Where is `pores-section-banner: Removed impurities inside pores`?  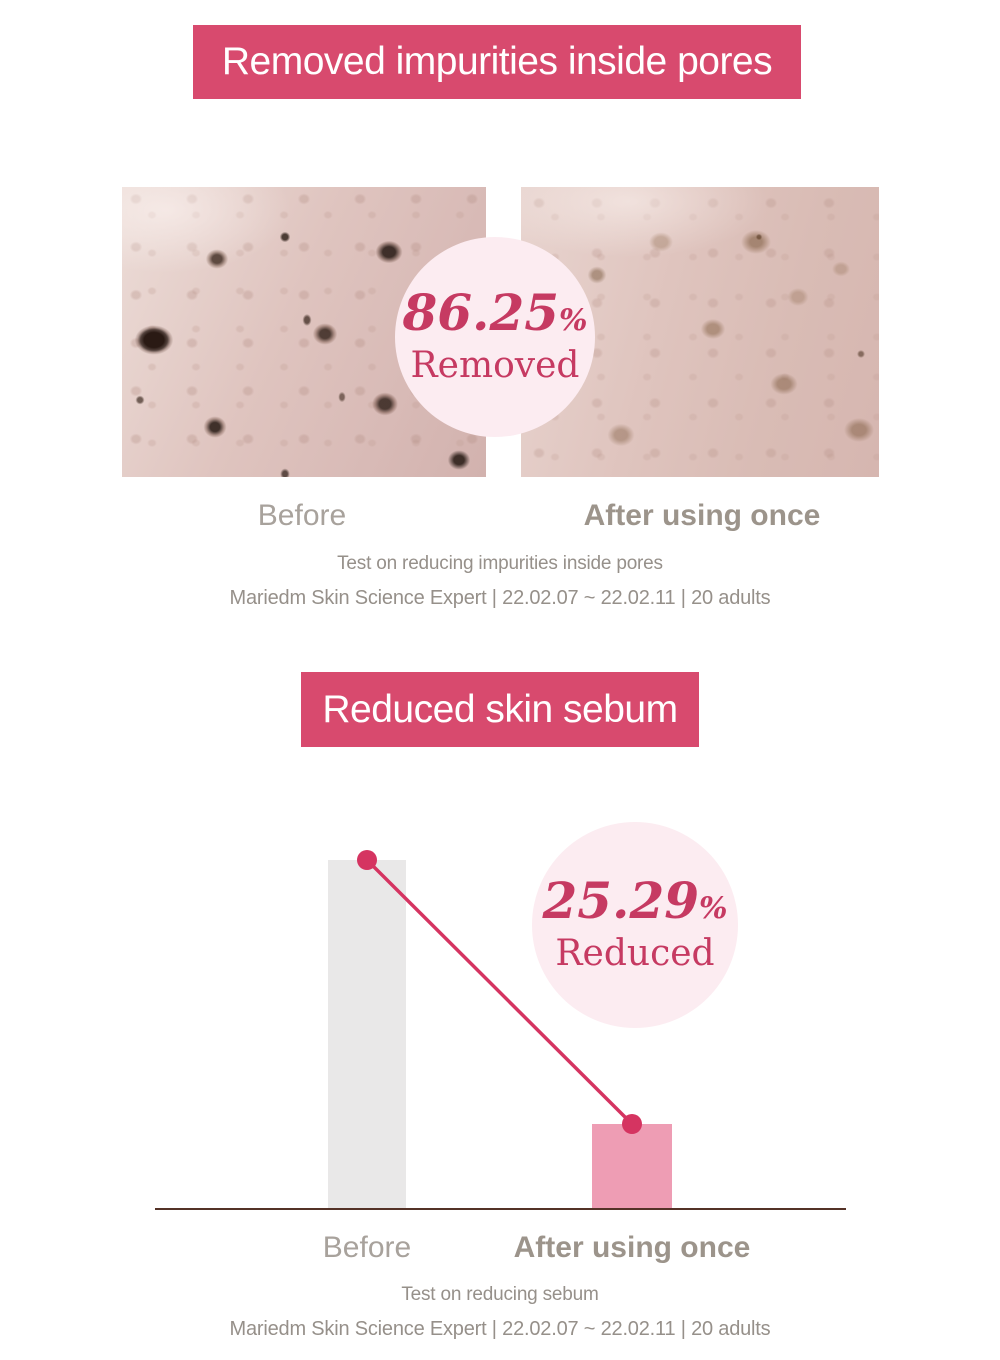 pores-section-banner: Removed impurities inside pores is located at coordinates (497, 62).